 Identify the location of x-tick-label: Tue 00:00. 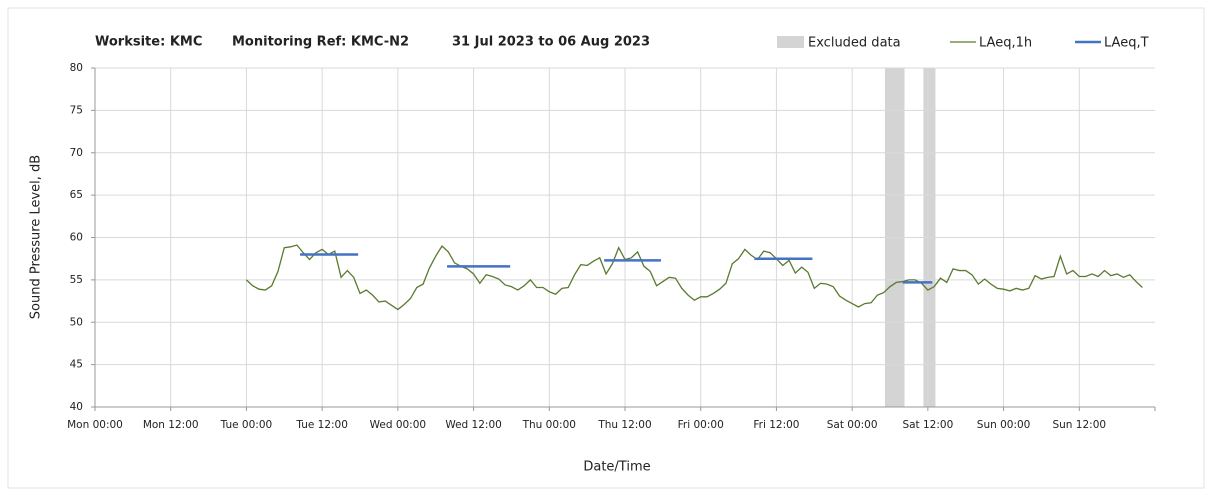
(246, 425).